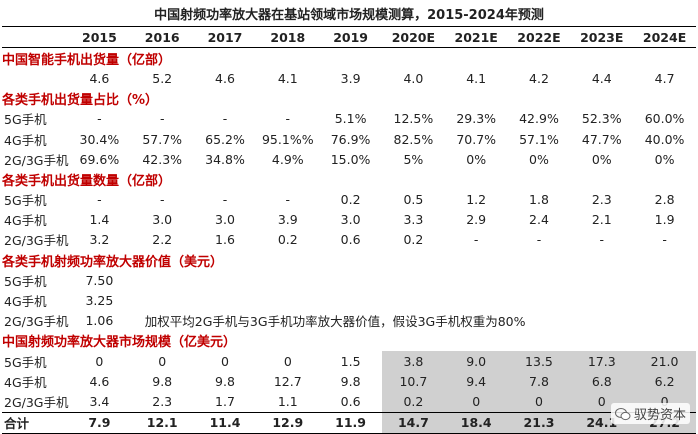 The width and height of the screenshot is (698, 434). I want to click on cell: 21.0, so click(664, 361).